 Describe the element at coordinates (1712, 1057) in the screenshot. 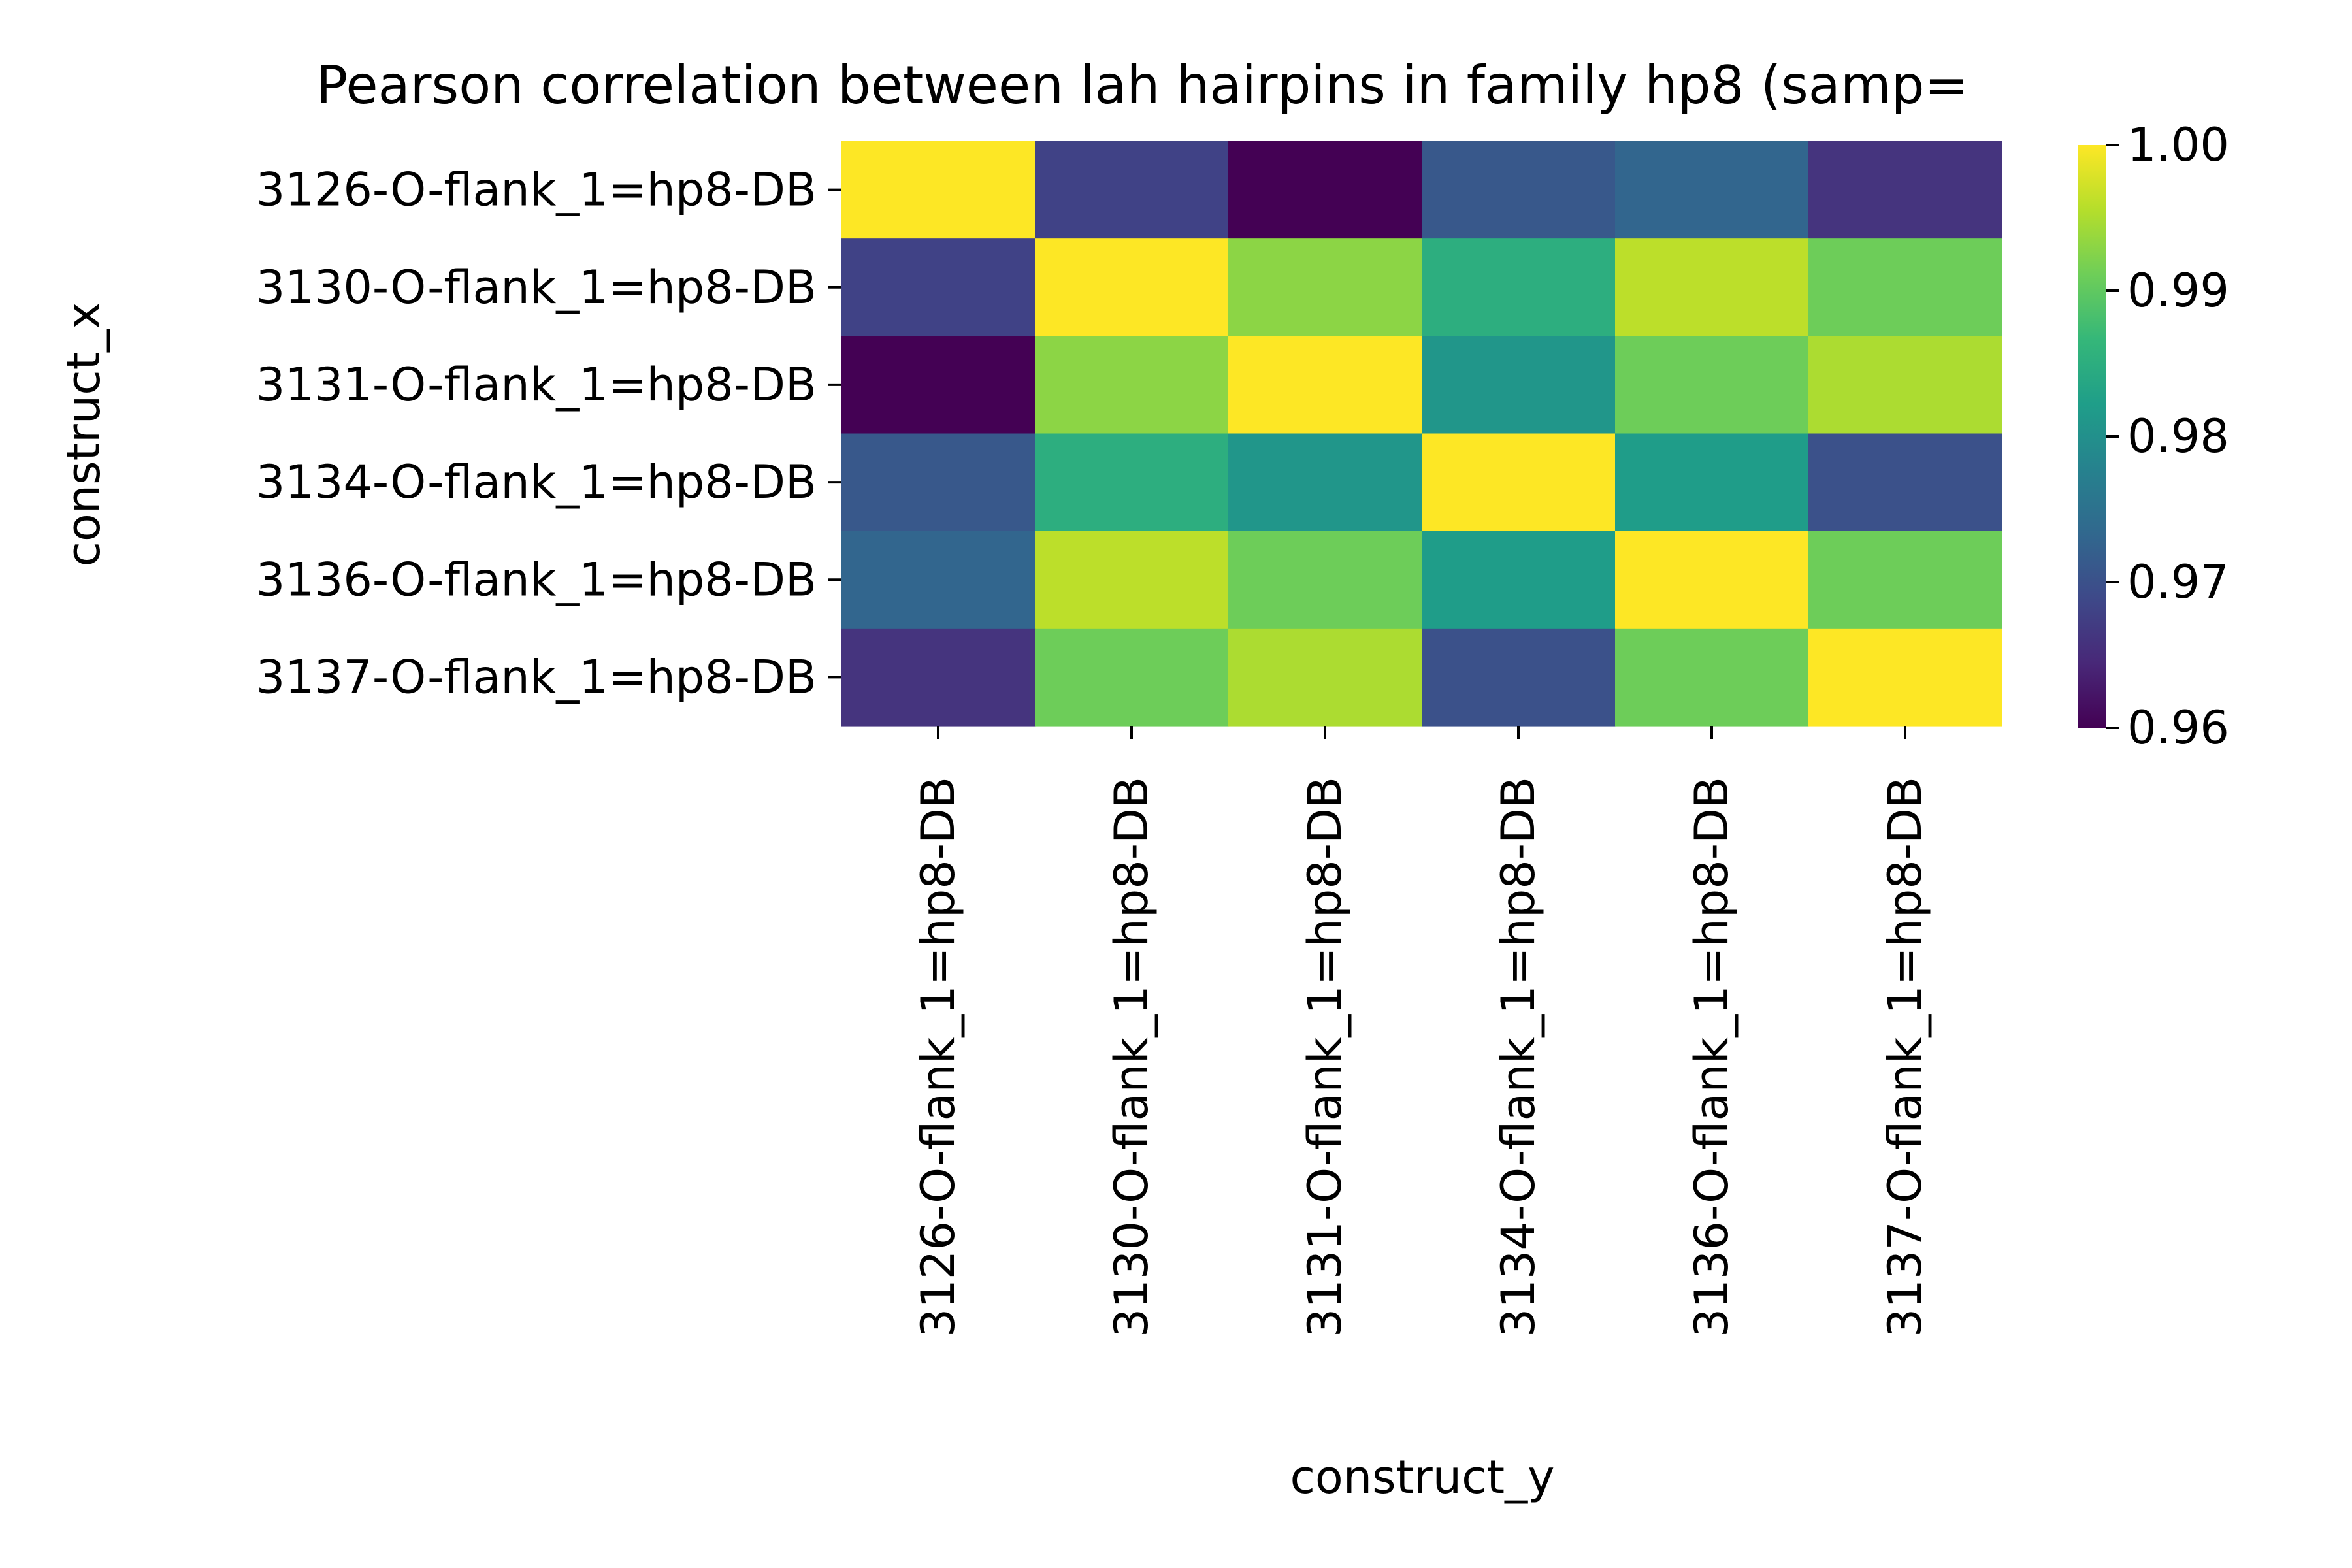

I see `x-tick-label: 3136-O-flank_1=hp8-DB` at that location.